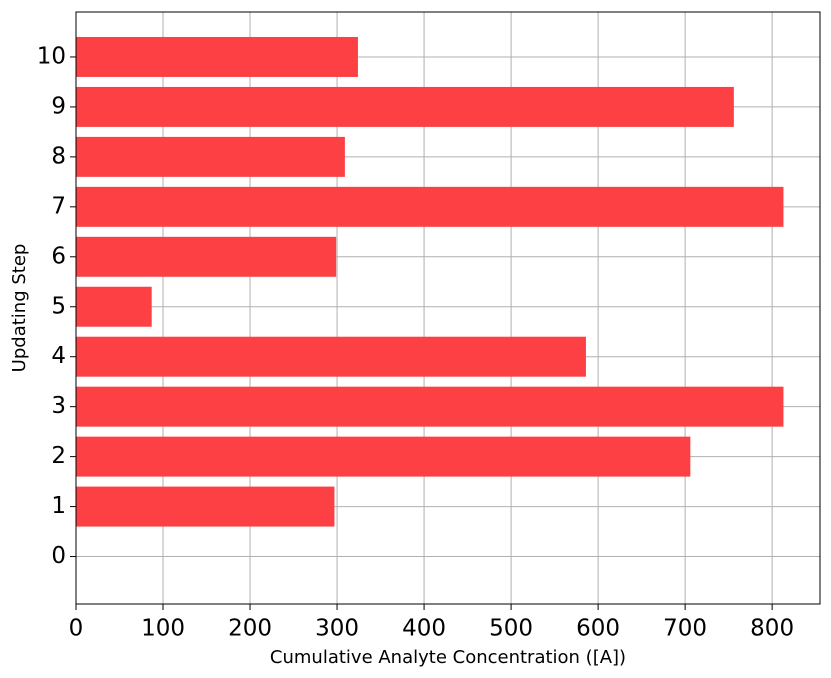  What do you see at coordinates (51, 56) in the screenshot?
I see `y-tick-label: 10` at bounding box center [51, 56].